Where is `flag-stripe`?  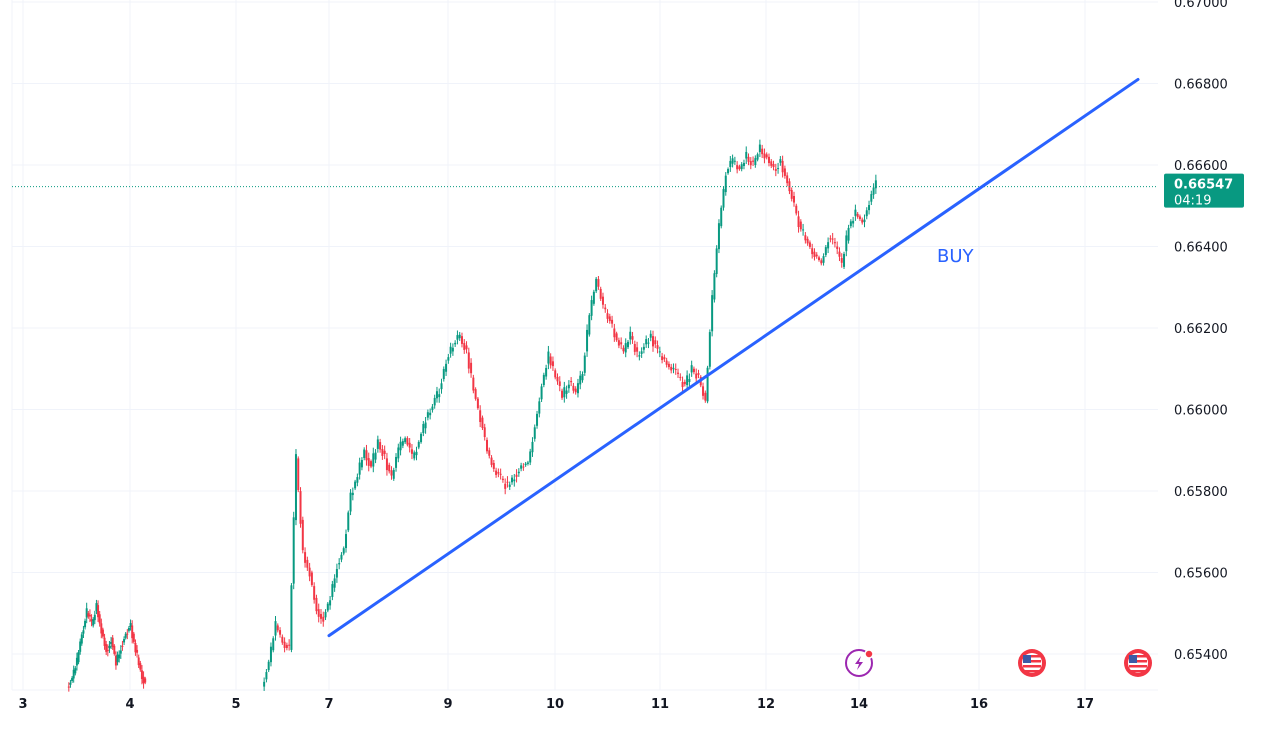
flag-stripe is located at coordinates (1138, 661).